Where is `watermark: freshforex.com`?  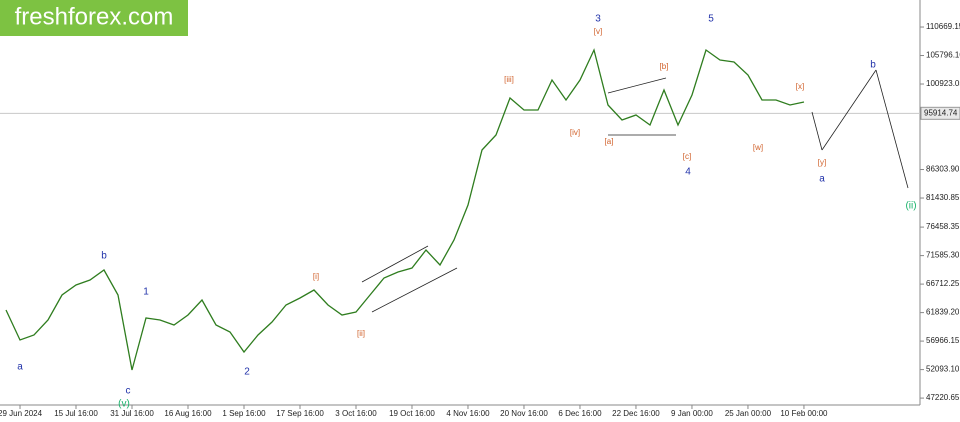
watermark: freshforex.com is located at coordinates (94, 16).